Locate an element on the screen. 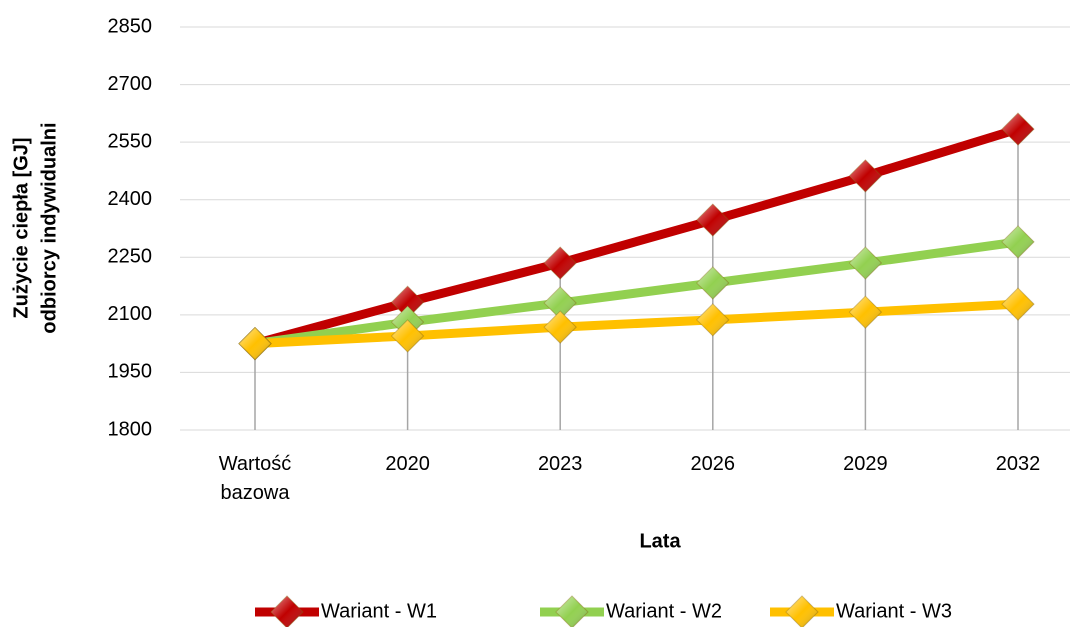 This screenshot has height=627, width=1081. y-tick-label: 2100 is located at coordinates (130, 314).